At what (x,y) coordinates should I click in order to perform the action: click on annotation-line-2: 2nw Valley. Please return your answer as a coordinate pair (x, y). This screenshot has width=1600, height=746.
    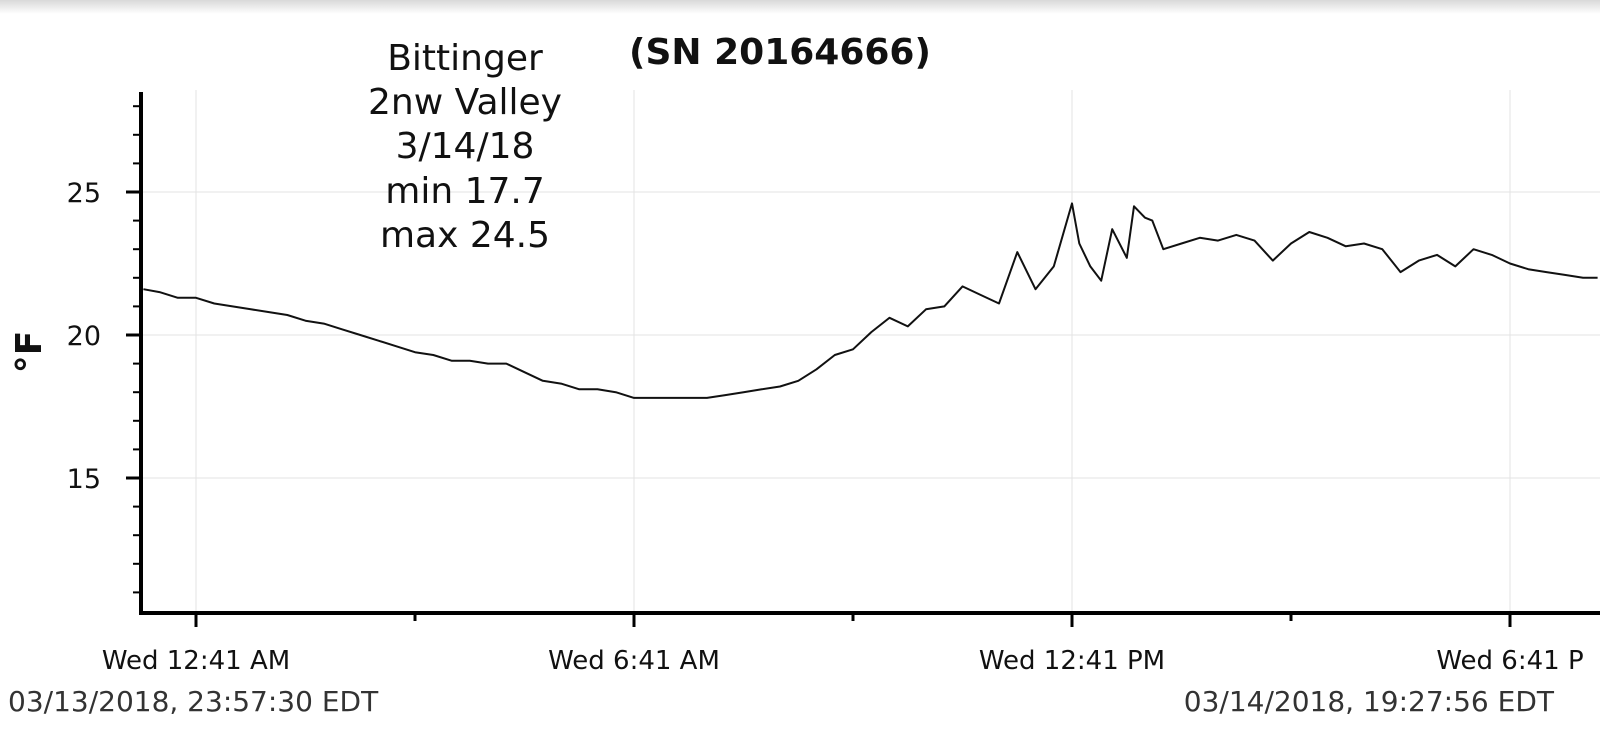
    Looking at the image, I should click on (465, 102).